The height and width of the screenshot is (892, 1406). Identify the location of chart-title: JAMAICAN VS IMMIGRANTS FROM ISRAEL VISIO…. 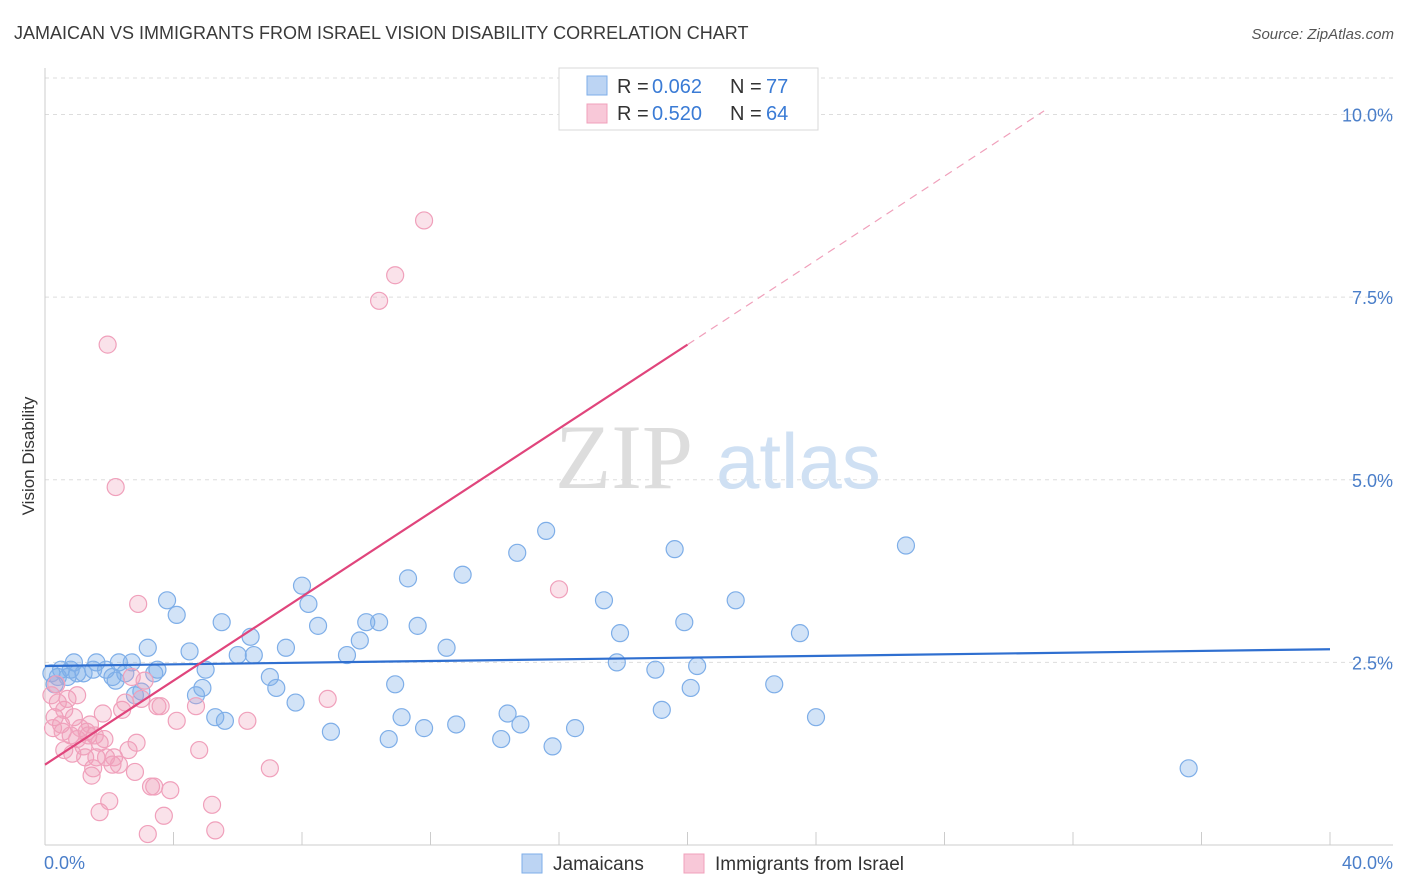
(381, 33).